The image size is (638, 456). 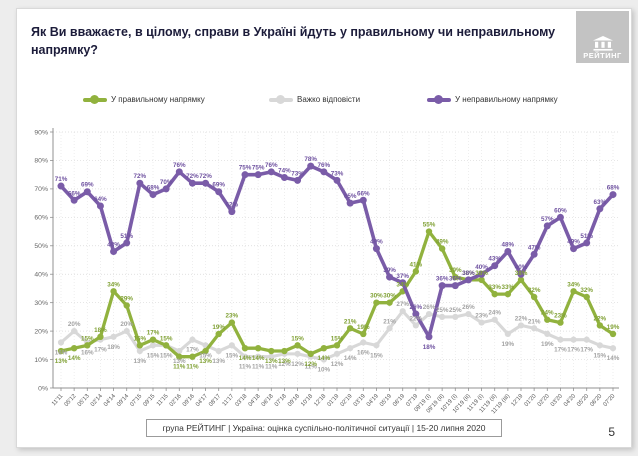 I want to click on columns-icon, so click(x=602, y=43).